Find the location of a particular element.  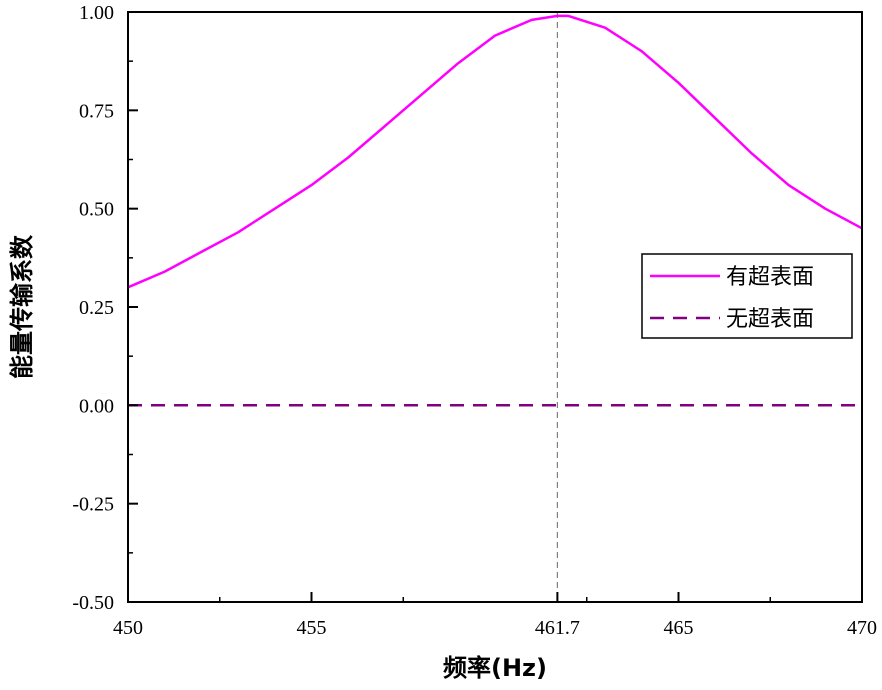

x-axis-title: 频率(Hz) is located at coordinates (495, 668).